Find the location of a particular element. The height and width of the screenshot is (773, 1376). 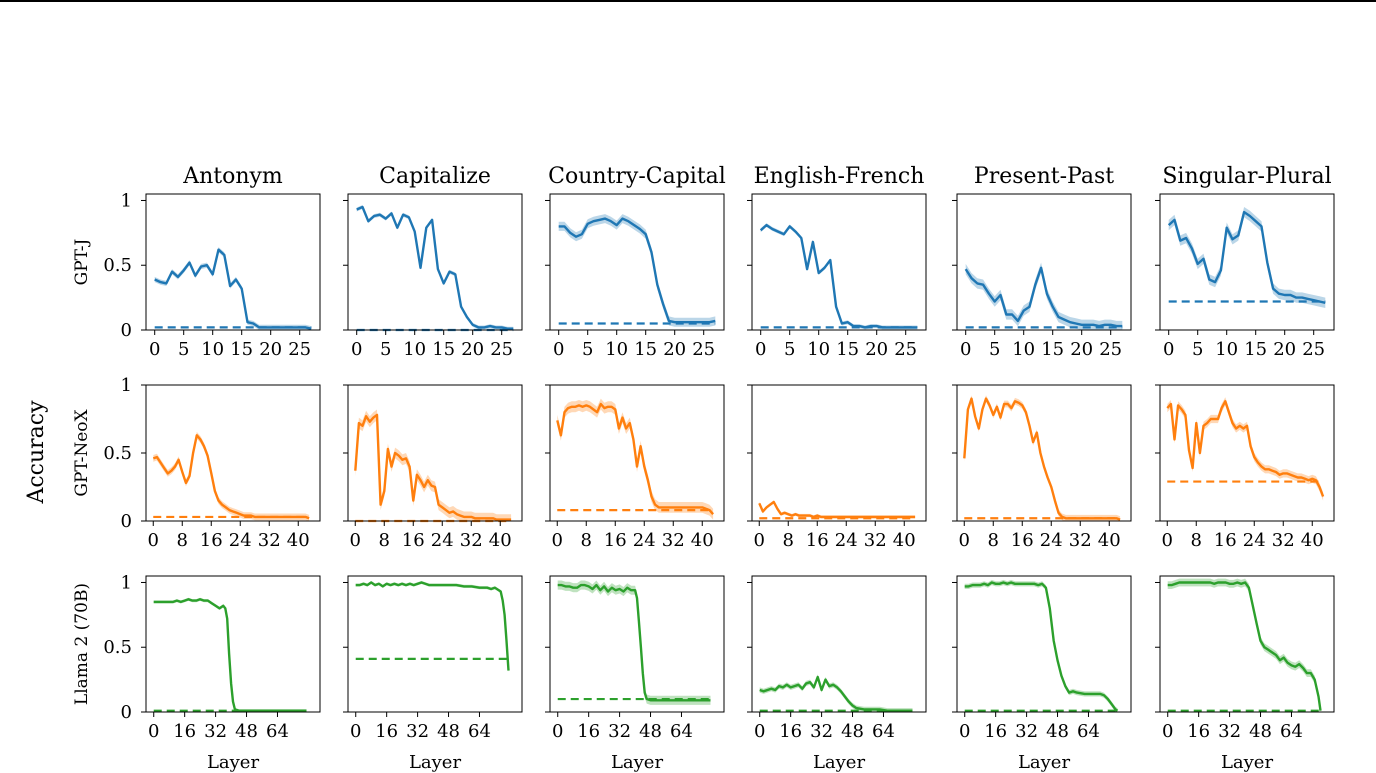

y-tick-label: 0 is located at coordinates (126, 521).